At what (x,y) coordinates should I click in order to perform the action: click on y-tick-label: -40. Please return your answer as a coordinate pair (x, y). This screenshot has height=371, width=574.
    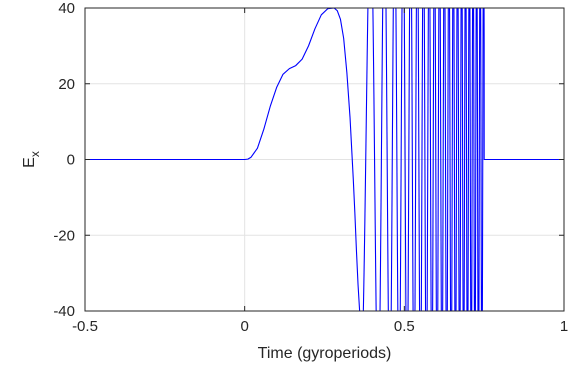
    Looking at the image, I should click on (64, 311).